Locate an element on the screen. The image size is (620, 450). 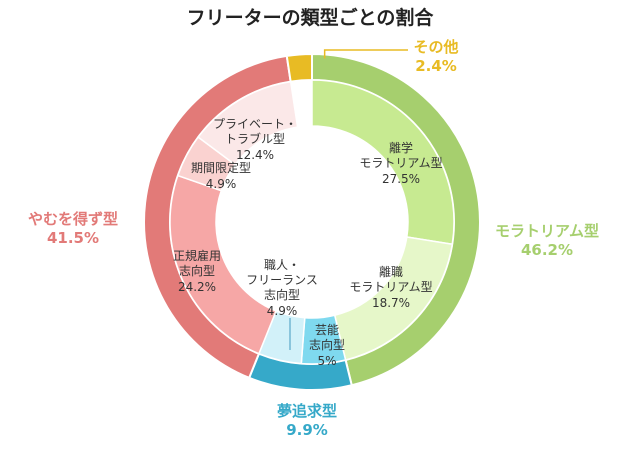
outer-label-0: モラトリアム型 46.2% is located at coordinates (547, 240).